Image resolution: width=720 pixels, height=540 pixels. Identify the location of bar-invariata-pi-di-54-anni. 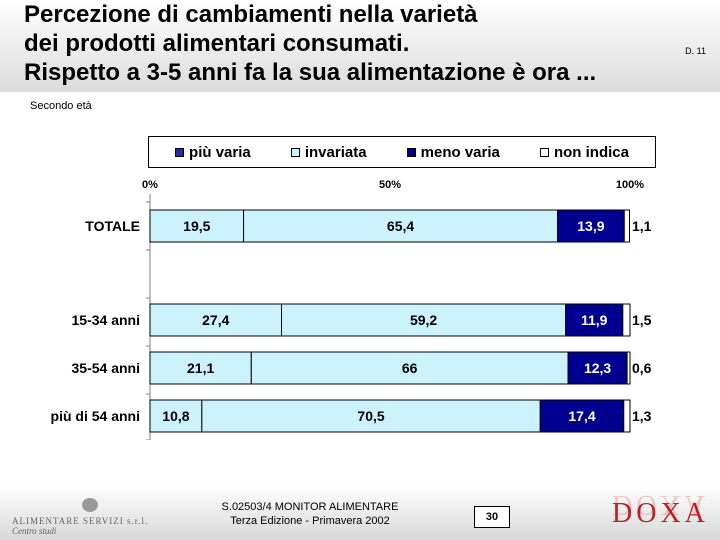
(371, 416).